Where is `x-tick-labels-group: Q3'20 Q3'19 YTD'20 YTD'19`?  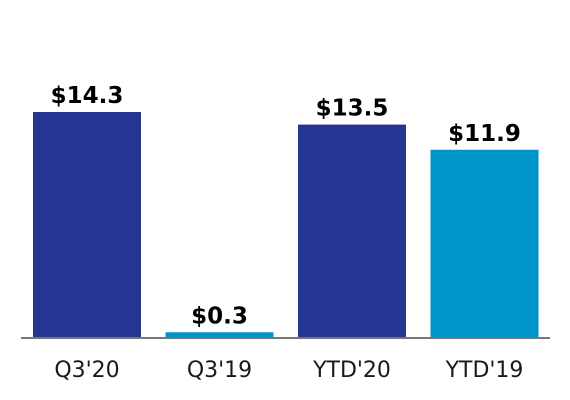 x-tick-labels-group: Q3'20 Q3'19 YTD'20 YTD'19 is located at coordinates (288, 370).